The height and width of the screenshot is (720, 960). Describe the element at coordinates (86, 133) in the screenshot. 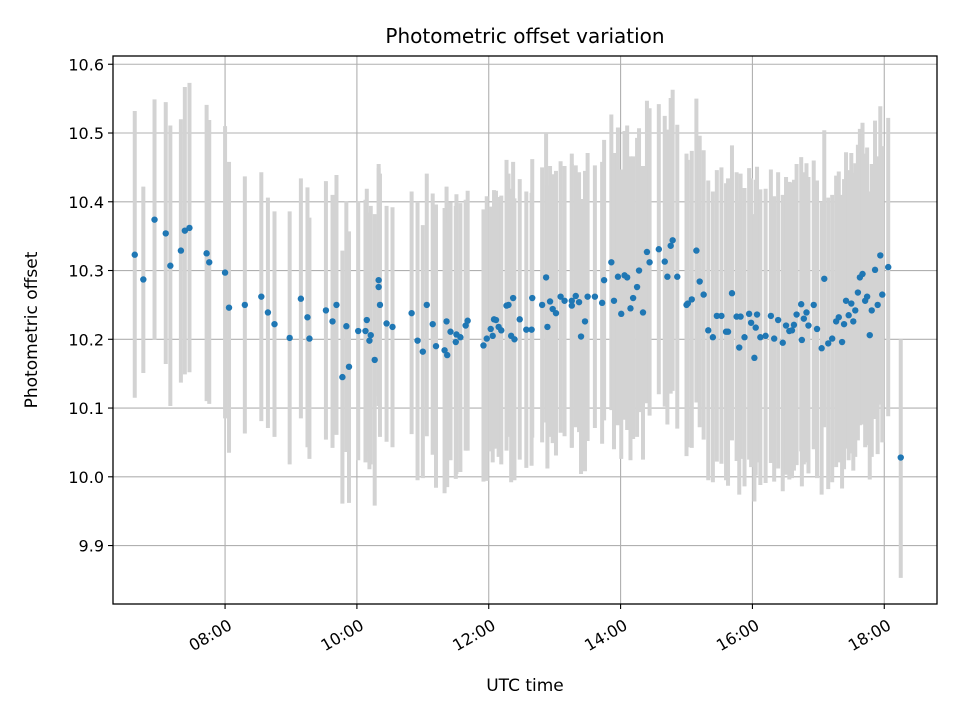

I see `y-tick-label: 10.5` at that location.